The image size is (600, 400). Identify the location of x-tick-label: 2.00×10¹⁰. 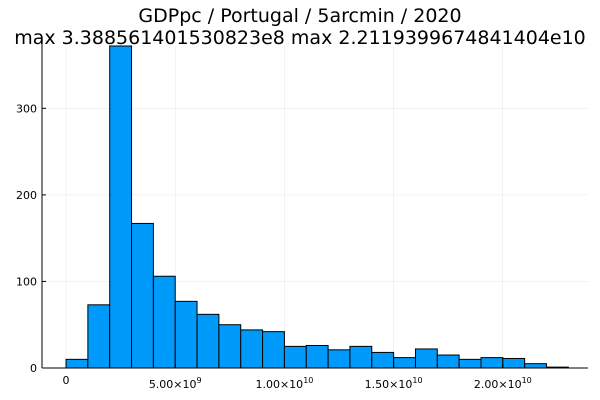
(503, 383).